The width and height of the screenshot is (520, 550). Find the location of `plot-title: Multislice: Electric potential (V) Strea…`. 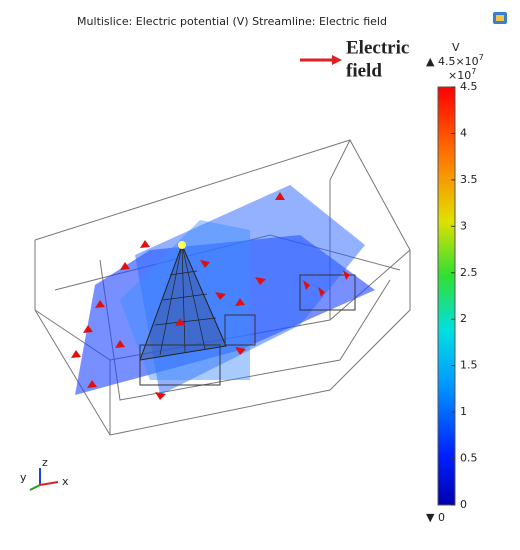

plot-title: Multislice: Electric potential (V) Strea… is located at coordinates (232, 21).